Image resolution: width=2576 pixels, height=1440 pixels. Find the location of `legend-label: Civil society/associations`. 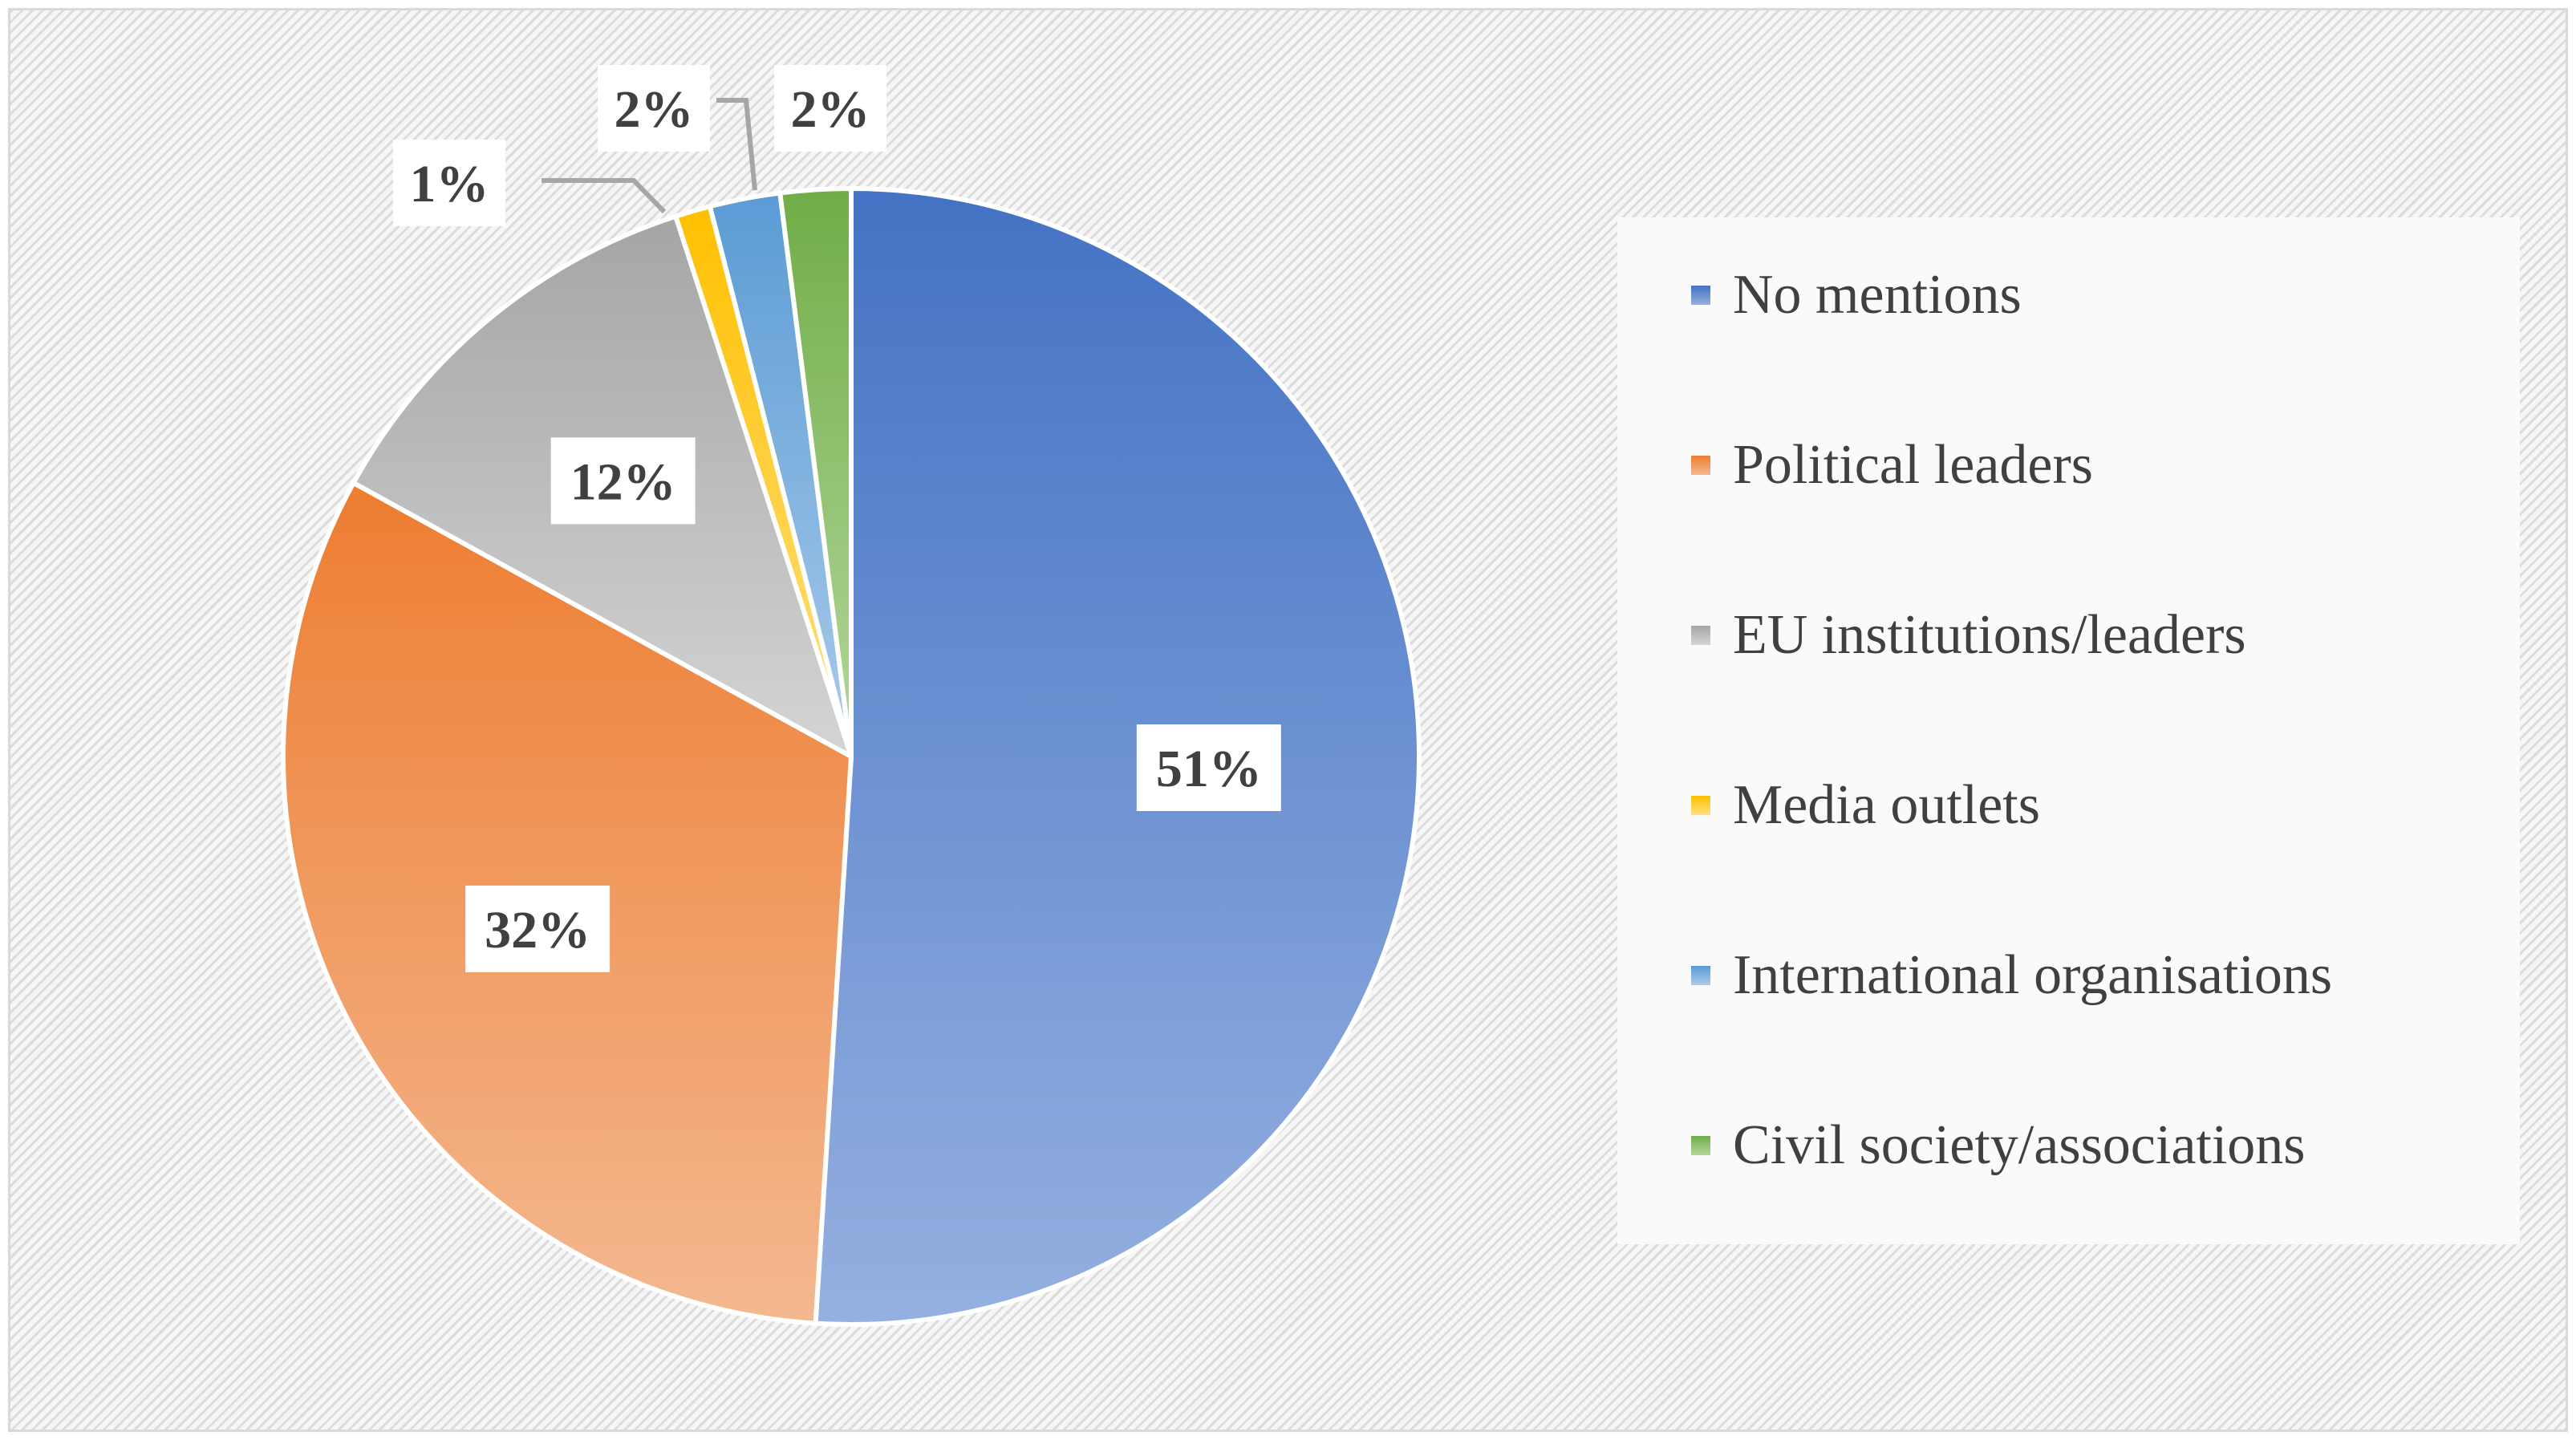

legend-label: Civil society/associations is located at coordinates (2019, 1145).